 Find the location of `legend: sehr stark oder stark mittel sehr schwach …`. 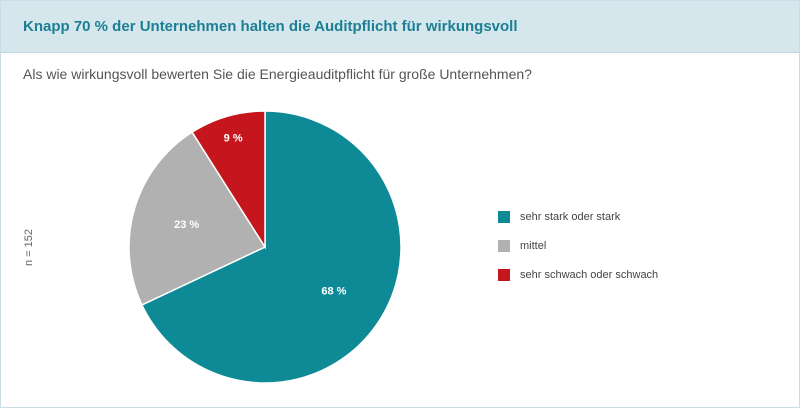

legend: sehr stark oder stark mittel sehr schwach … is located at coordinates (578, 252).